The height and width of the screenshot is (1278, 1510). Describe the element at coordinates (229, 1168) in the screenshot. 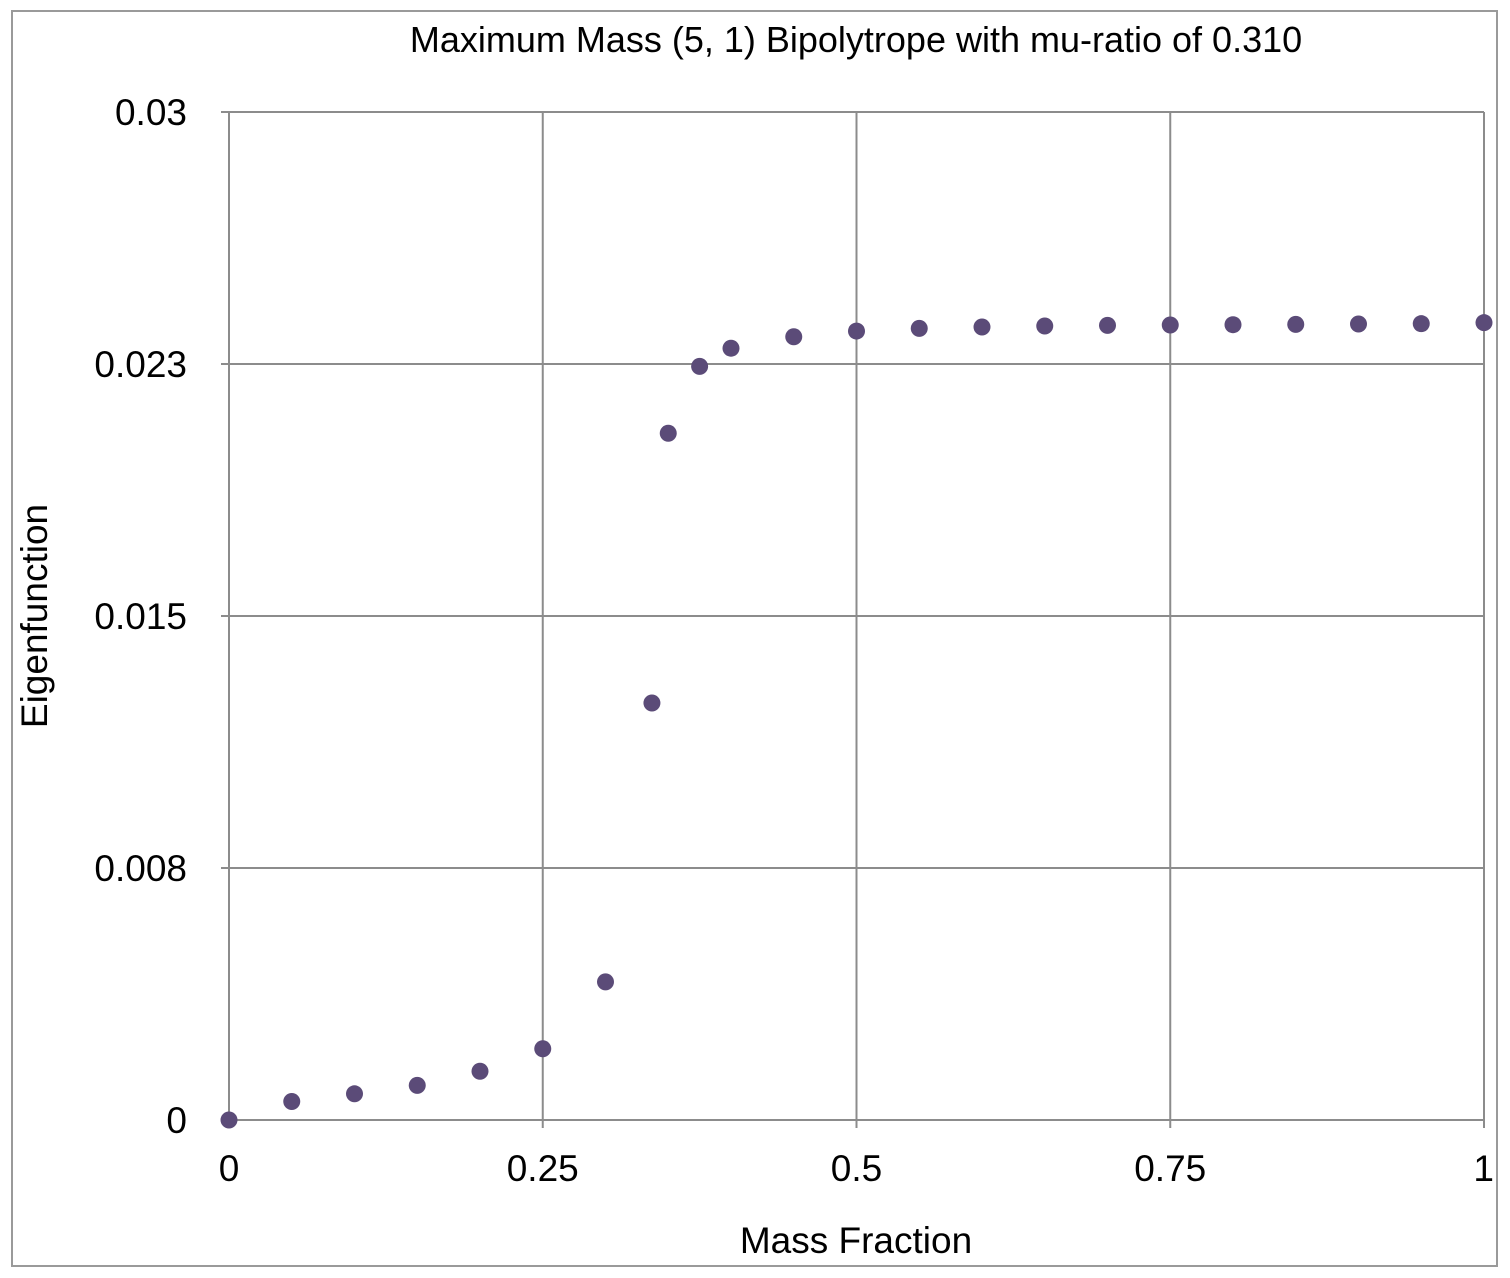

I see `x-tick-label: 0` at that location.